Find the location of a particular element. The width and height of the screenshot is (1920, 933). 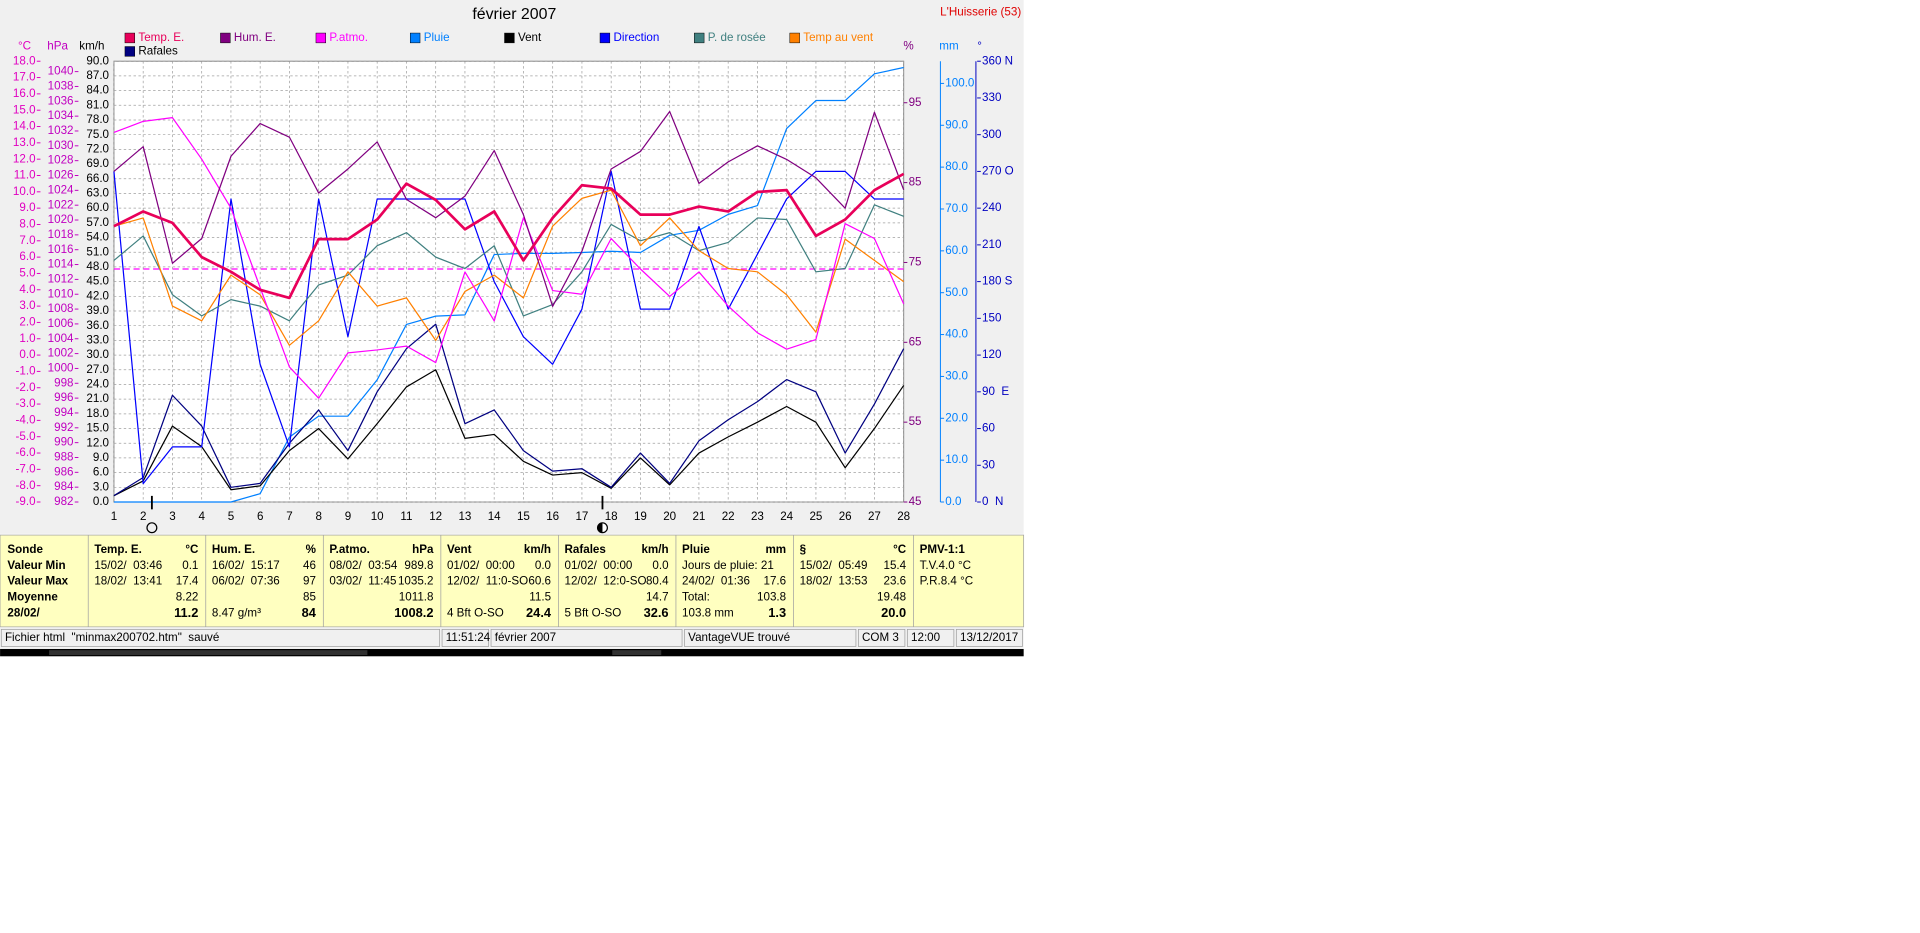

y-tick-label: 3.0 is located at coordinates (27, 305).